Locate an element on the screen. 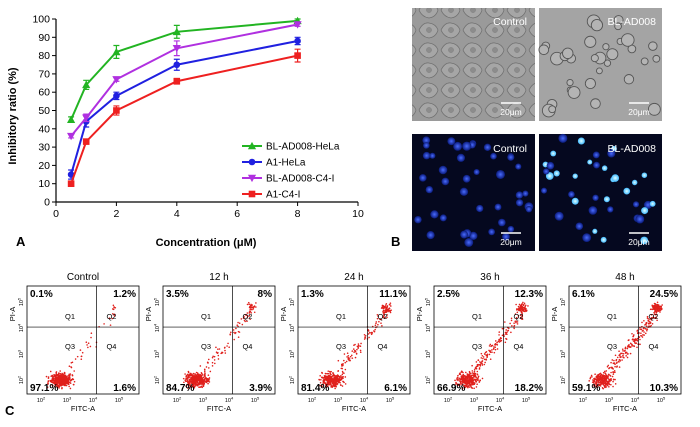 This screenshot has height=427, width=700. quadrant-name: Q4 is located at coordinates (247, 346).